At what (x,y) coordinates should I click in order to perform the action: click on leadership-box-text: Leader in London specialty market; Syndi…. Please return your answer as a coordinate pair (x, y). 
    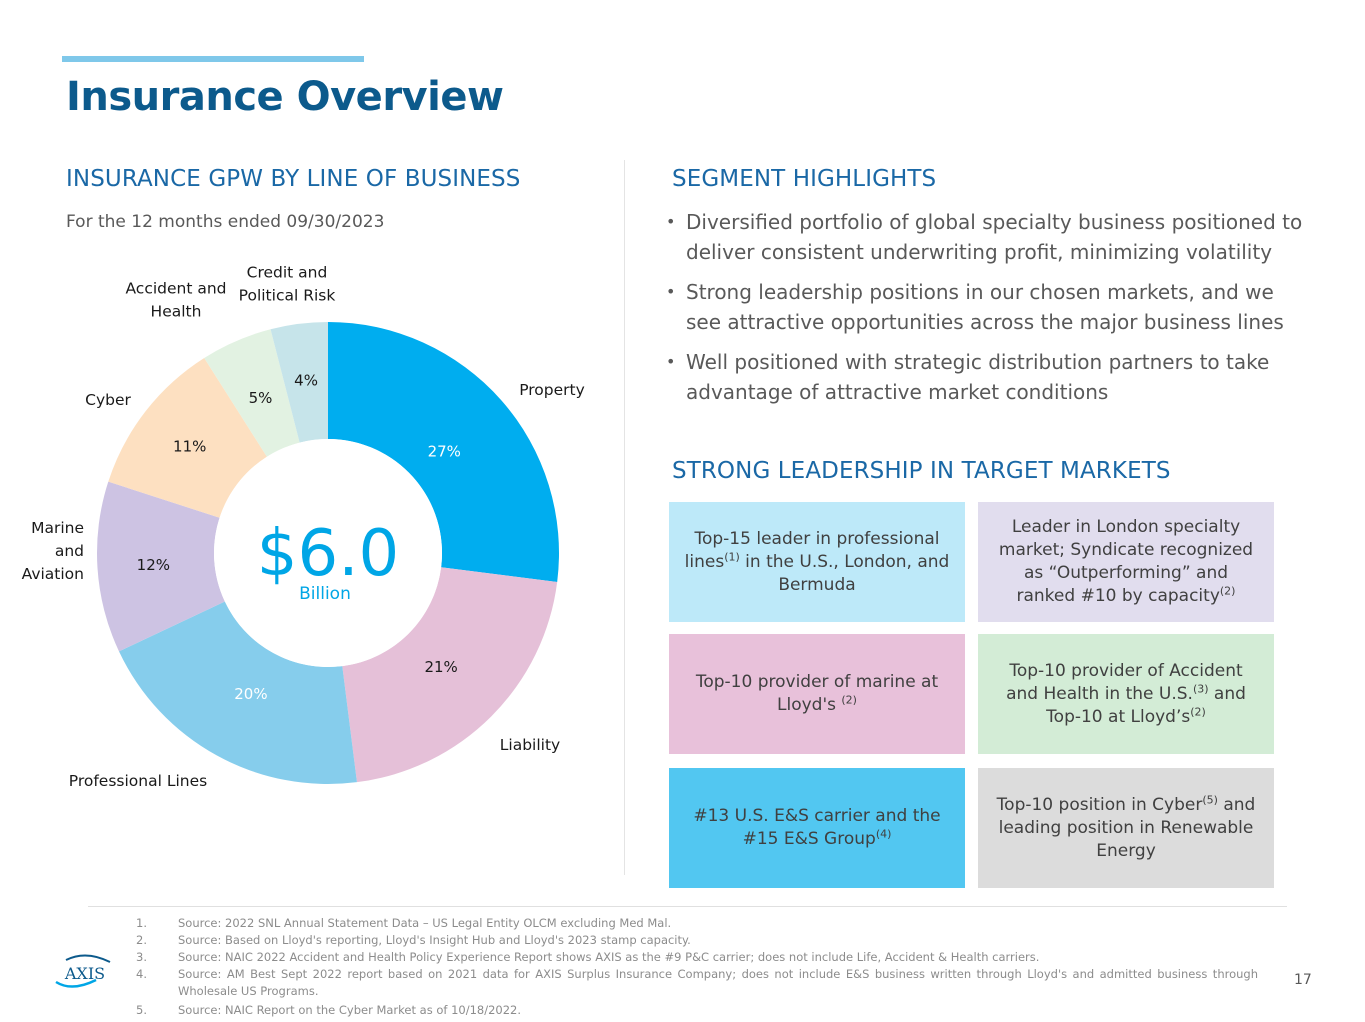
    Looking at the image, I should click on (1126, 561).